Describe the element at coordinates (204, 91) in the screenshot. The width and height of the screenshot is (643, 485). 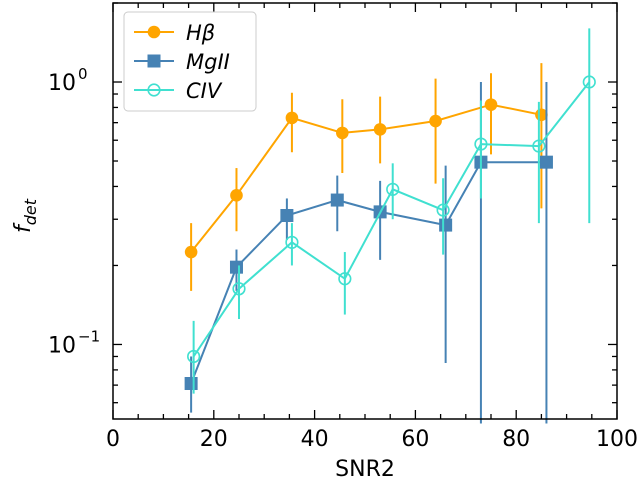
I see `legend-label: CIV` at that location.